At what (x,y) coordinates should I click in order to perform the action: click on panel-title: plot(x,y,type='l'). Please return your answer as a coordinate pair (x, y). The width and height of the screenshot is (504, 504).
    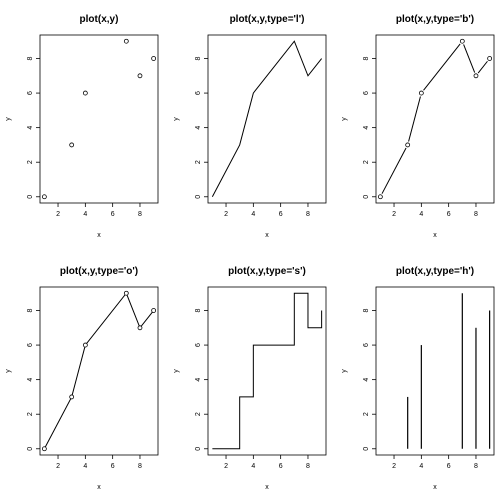
    Looking at the image, I should click on (267, 19).